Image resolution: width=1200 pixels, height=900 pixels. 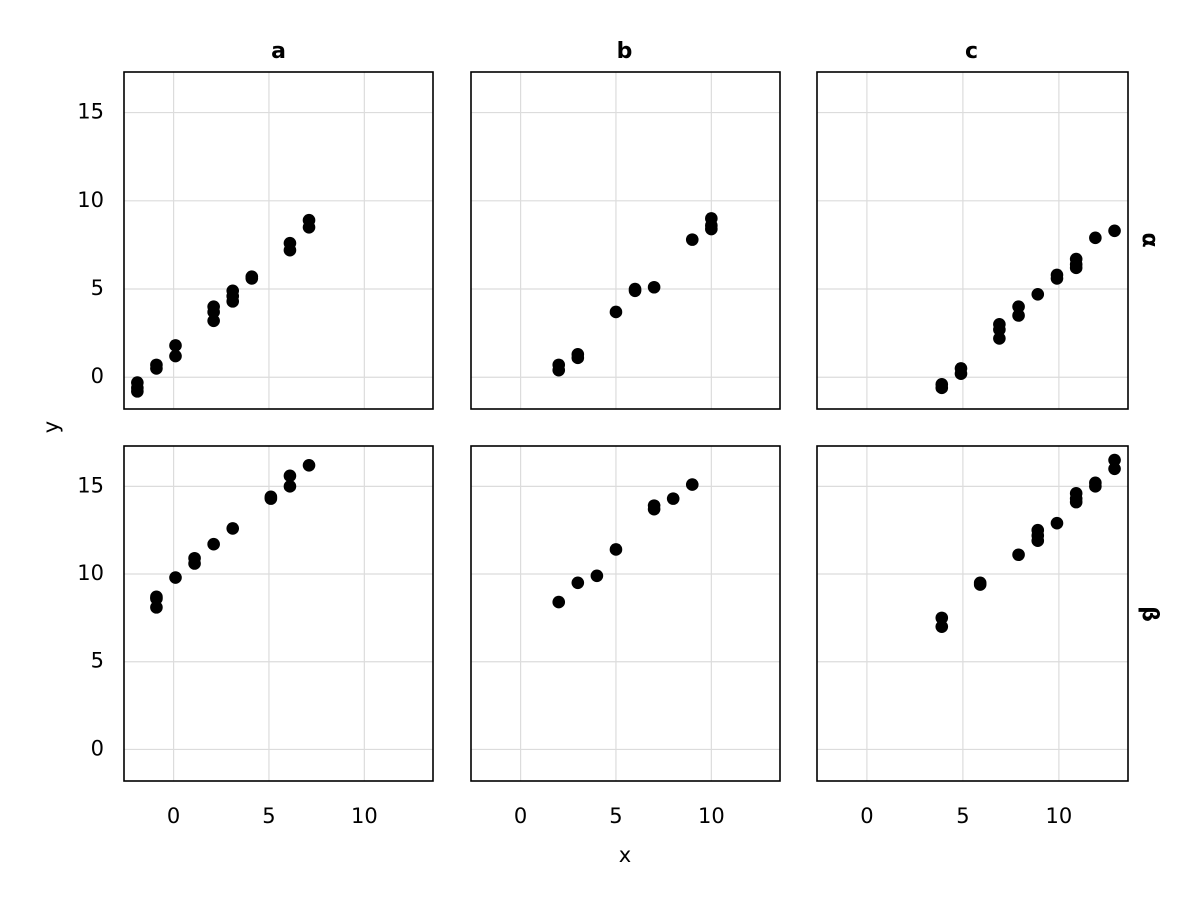 What do you see at coordinates (51, 427) in the screenshot?
I see `y-axis-label: y` at bounding box center [51, 427].